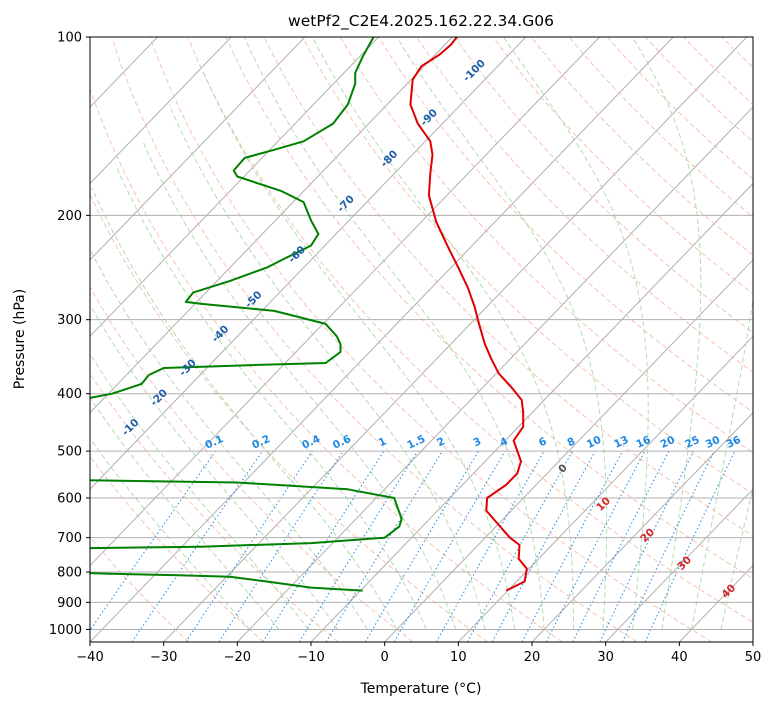 The height and width of the screenshot is (708, 775). Describe the element at coordinates (621, 442) in the screenshot. I see `mixing-ratio-label: 13` at that location.